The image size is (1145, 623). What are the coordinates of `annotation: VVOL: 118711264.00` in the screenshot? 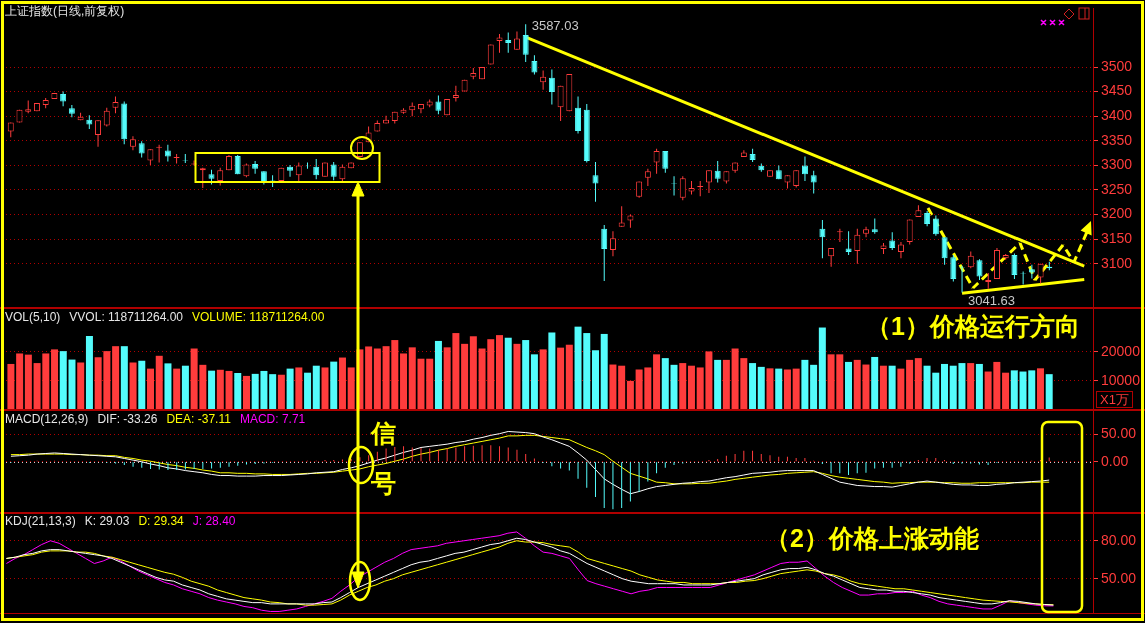 It's located at (126, 317).